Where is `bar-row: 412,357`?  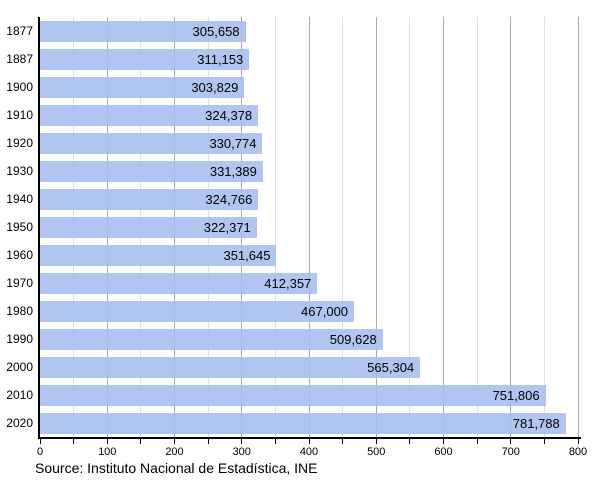 bar-row: 412,357 is located at coordinates (309, 283).